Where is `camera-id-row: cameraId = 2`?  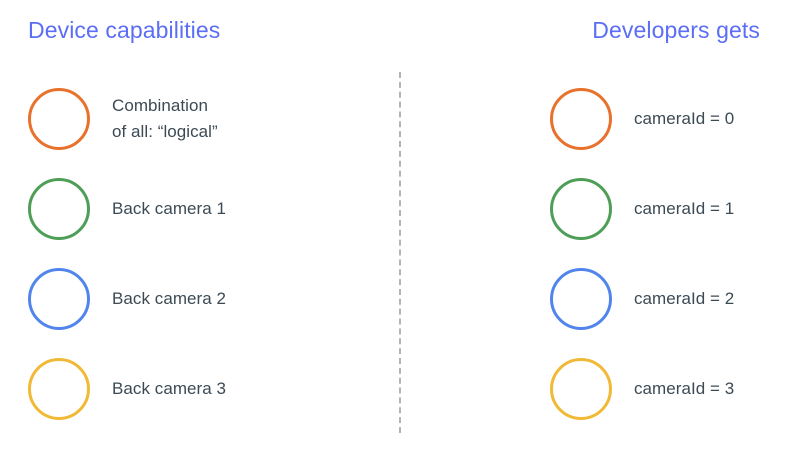 camera-id-row: cameraId = 2 is located at coordinates (642, 299).